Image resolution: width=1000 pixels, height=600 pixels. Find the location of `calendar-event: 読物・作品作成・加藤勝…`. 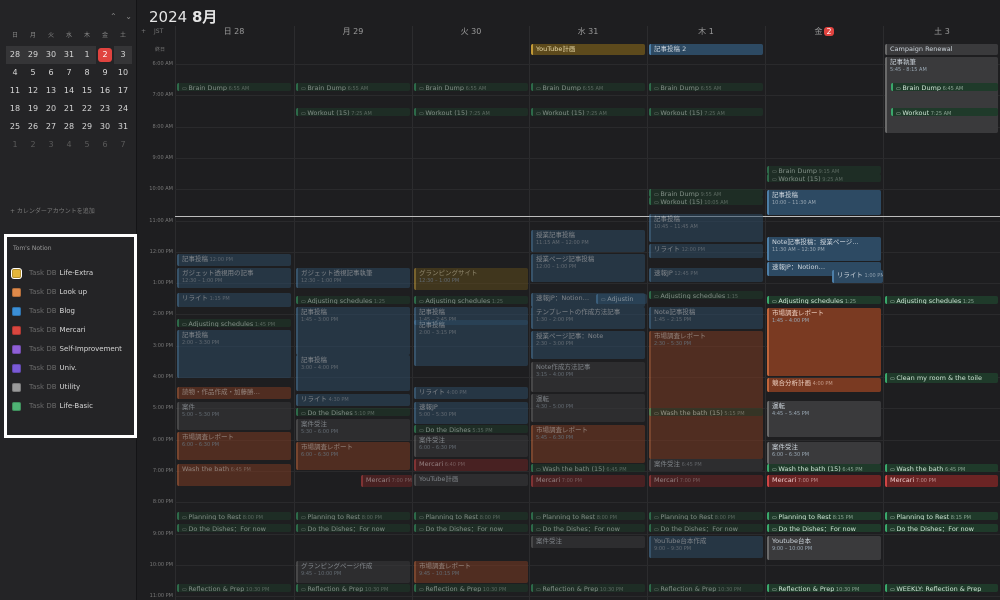

calendar-event: 読物・作品作成・加藤勝… is located at coordinates (234, 393).